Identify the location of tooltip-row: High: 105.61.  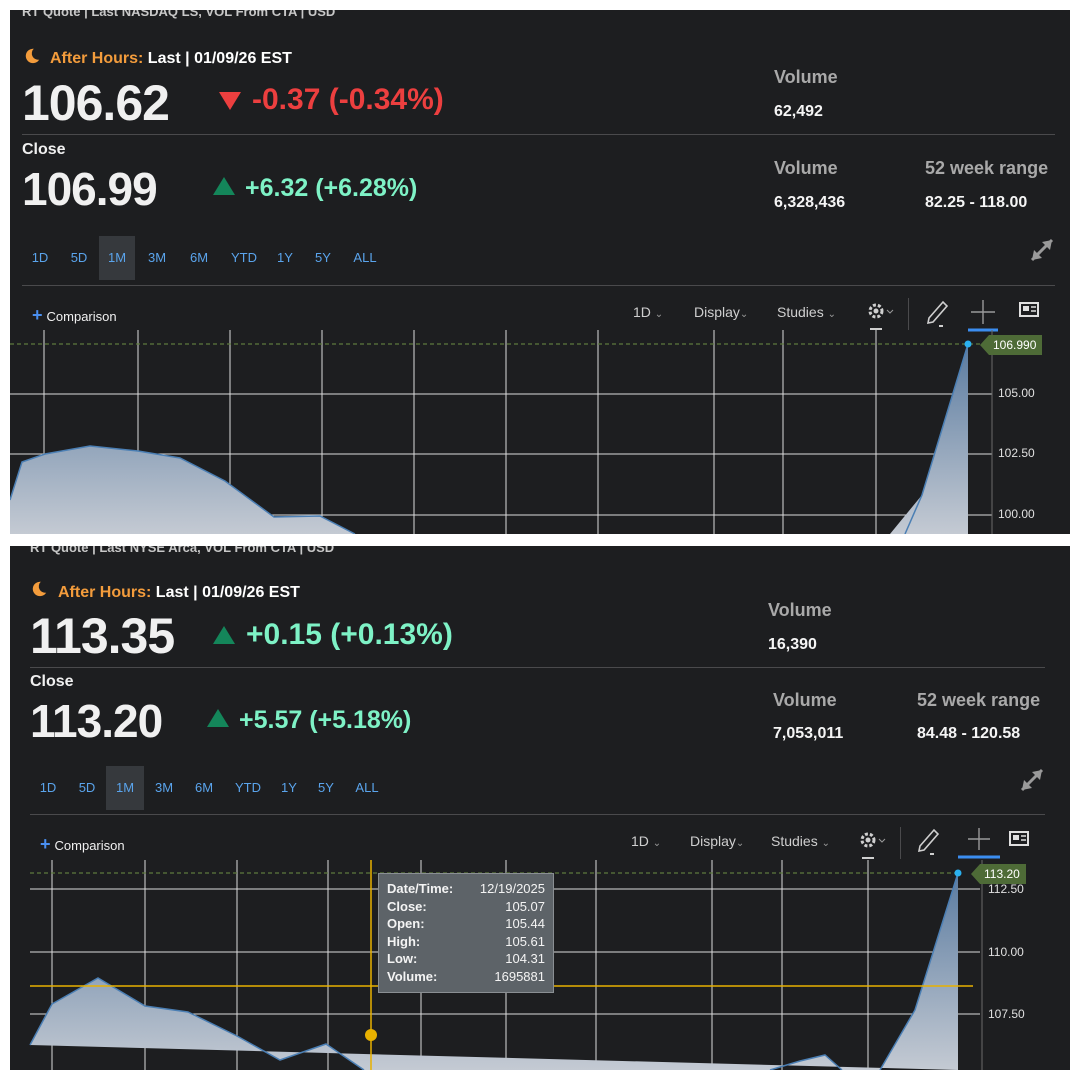
(466, 942).